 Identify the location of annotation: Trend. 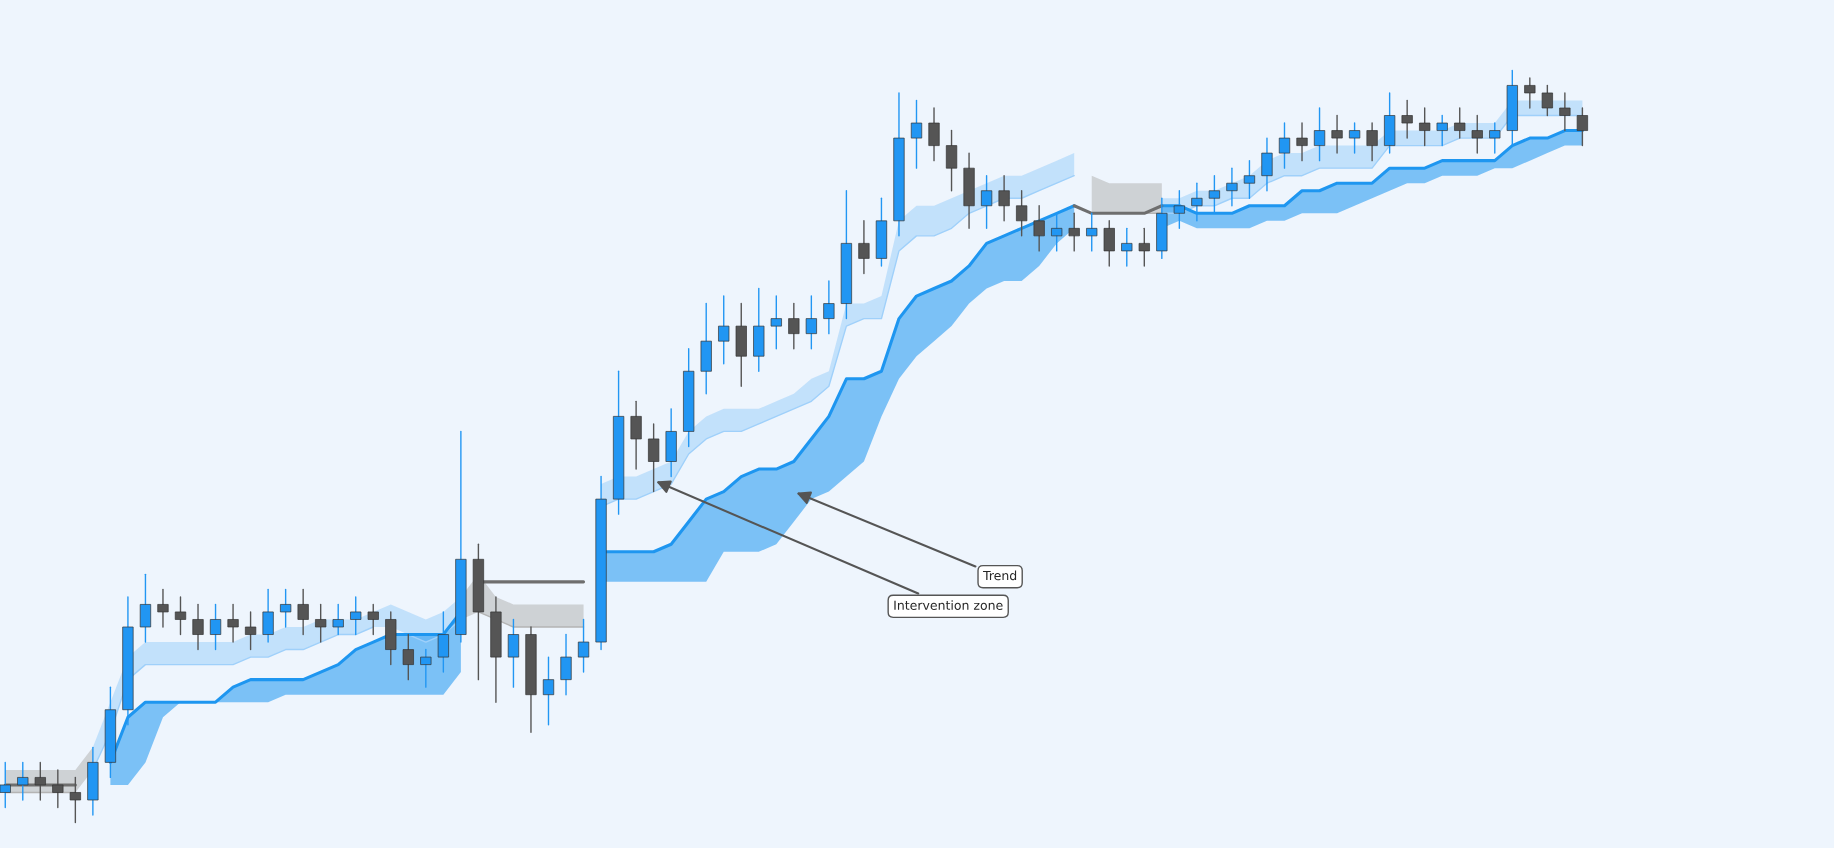
(999, 575).